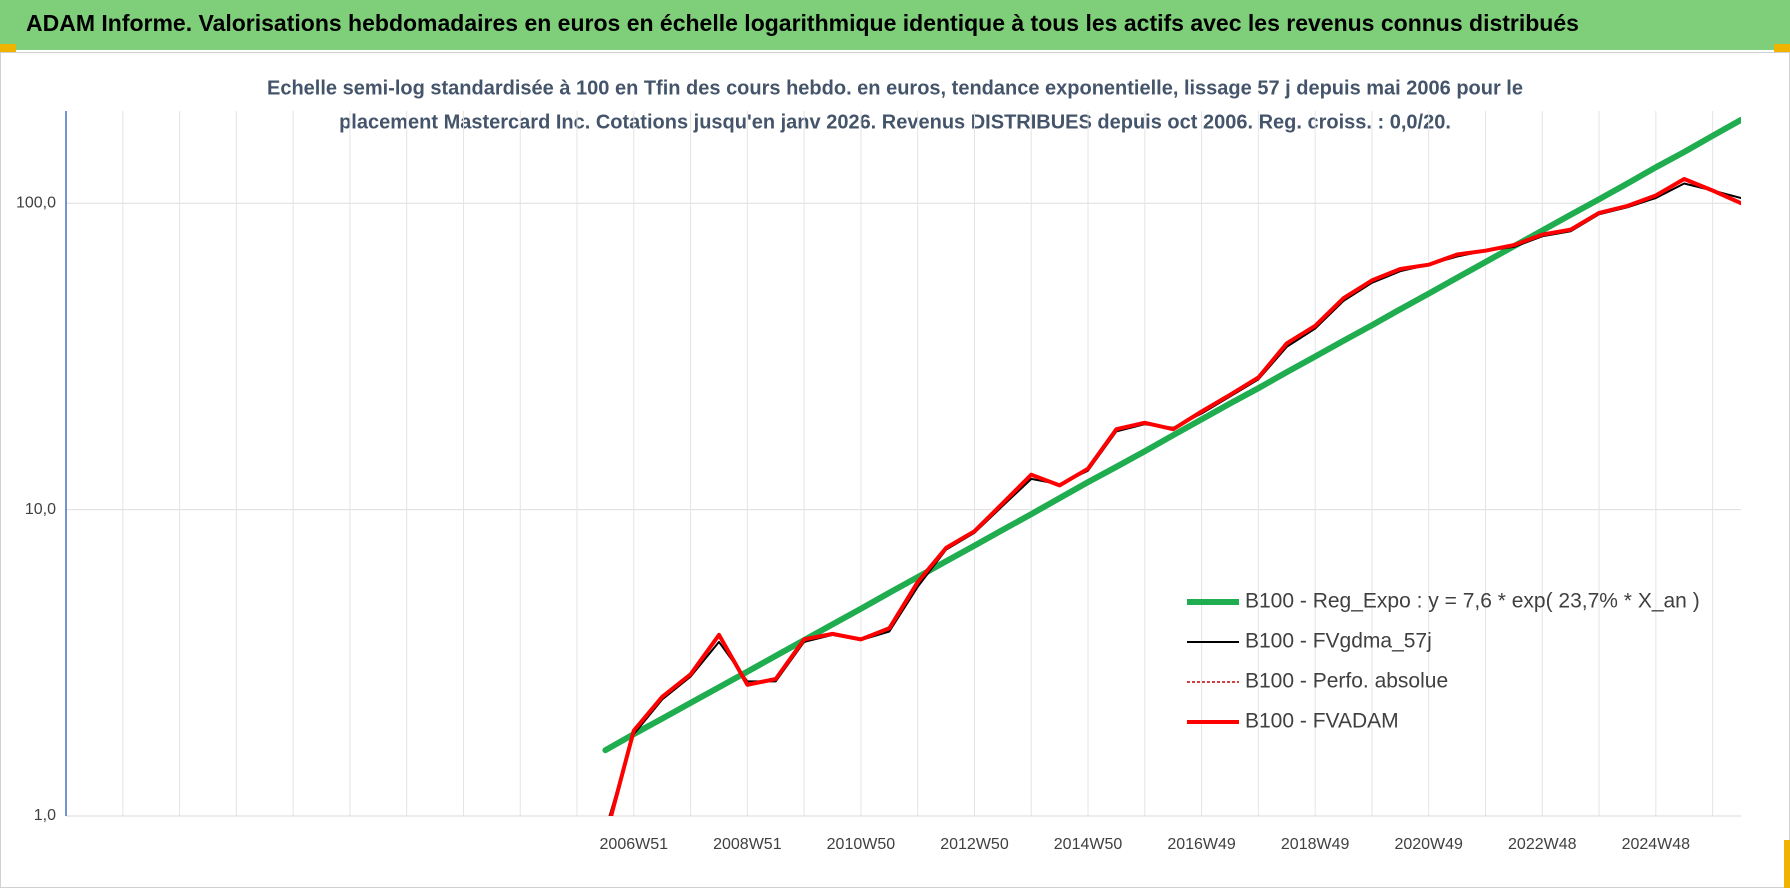  What do you see at coordinates (45, 815) in the screenshot?
I see `y-tick-label: 1,0` at bounding box center [45, 815].